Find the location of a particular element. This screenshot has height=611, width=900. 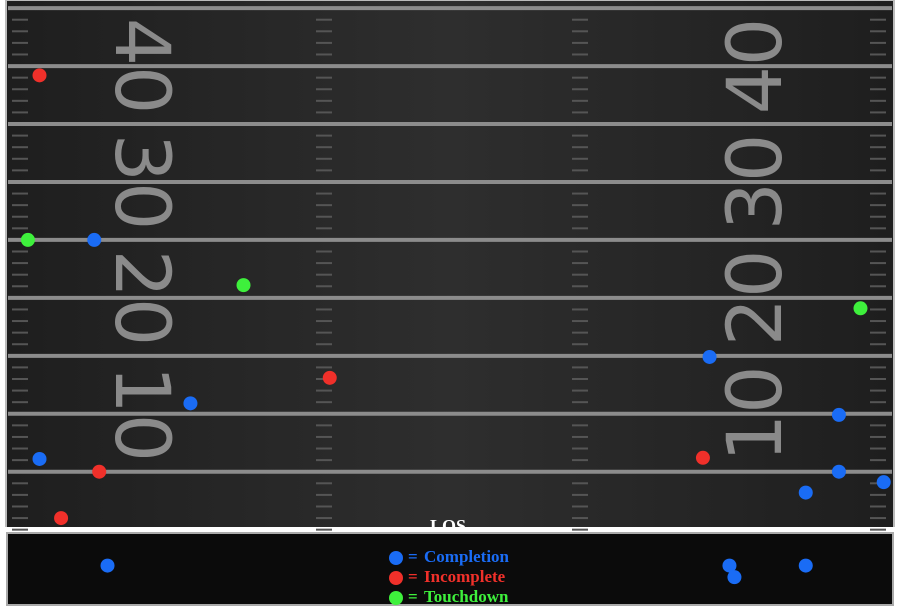

backfield is located at coordinates (450, 569).